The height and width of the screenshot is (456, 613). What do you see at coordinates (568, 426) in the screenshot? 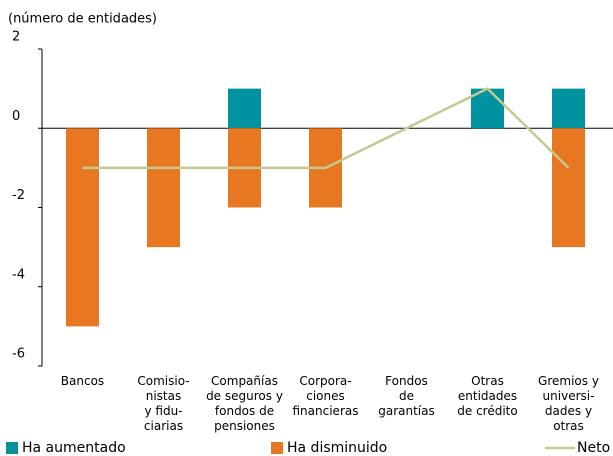
I see `x-tick-line: otras` at bounding box center [568, 426].